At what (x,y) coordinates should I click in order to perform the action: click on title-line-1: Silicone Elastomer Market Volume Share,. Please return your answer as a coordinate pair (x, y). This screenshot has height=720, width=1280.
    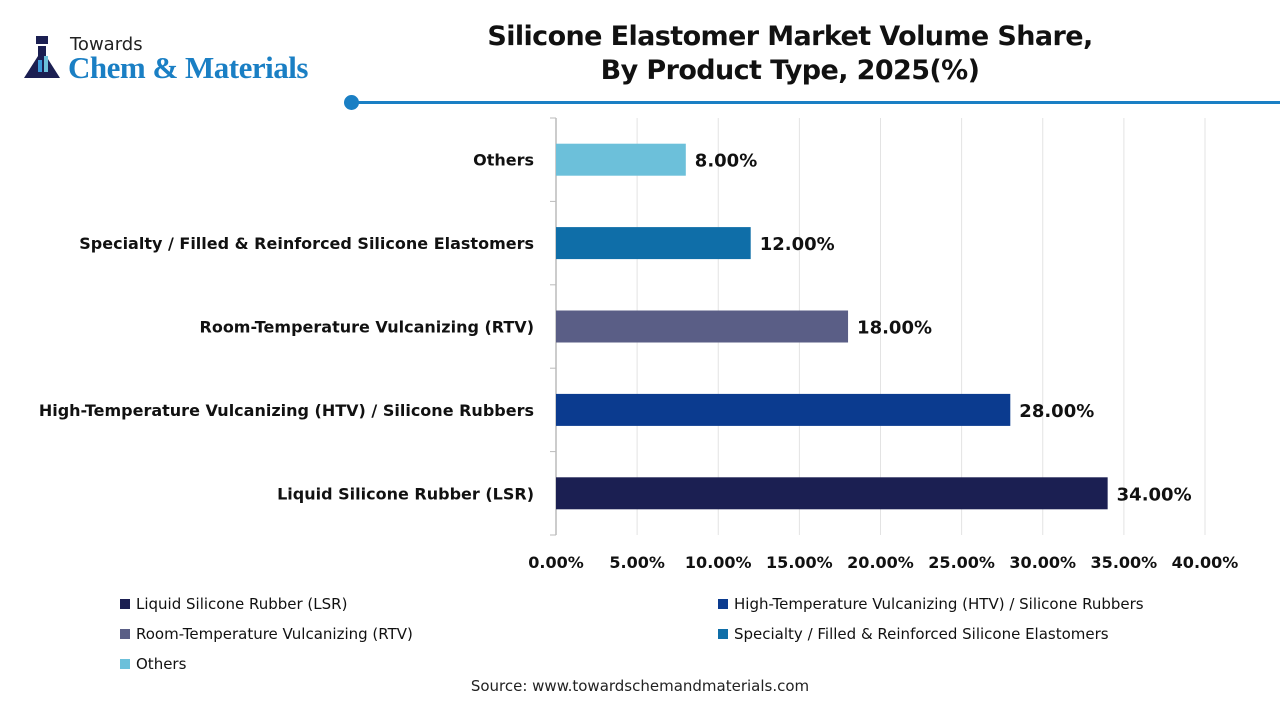
    Looking at the image, I should click on (790, 36).